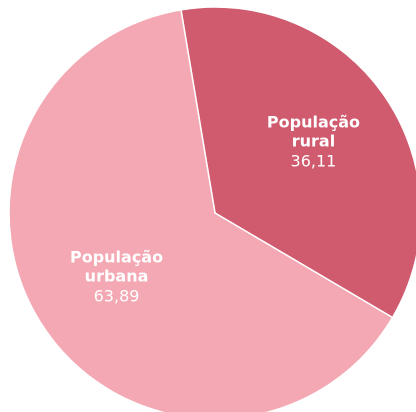 The height and width of the screenshot is (412, 416). I want to click on slice-label-line: rural, so click(313, 140).